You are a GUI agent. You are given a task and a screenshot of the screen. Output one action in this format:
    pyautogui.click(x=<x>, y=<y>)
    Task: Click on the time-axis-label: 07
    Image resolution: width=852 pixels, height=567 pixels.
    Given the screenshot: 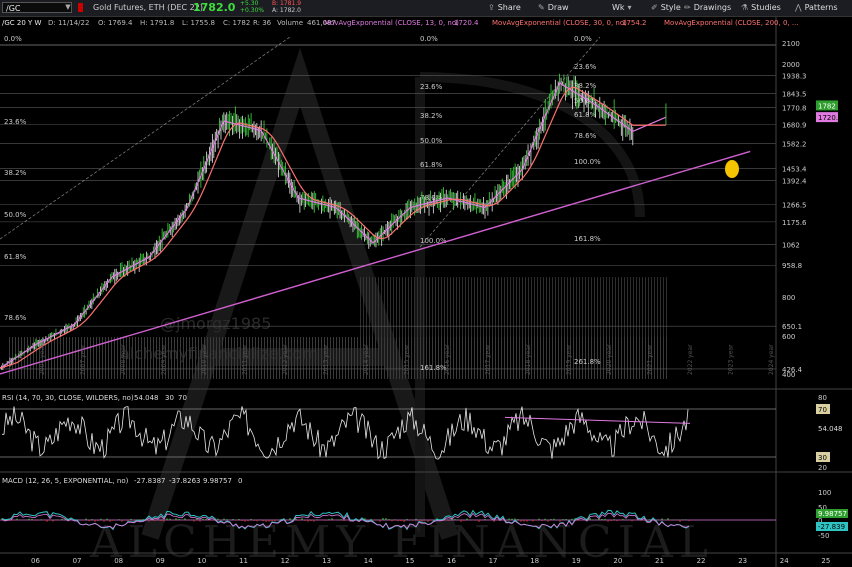 What is the action you would take?
    pyautogui.click(x=77, y=561)
    